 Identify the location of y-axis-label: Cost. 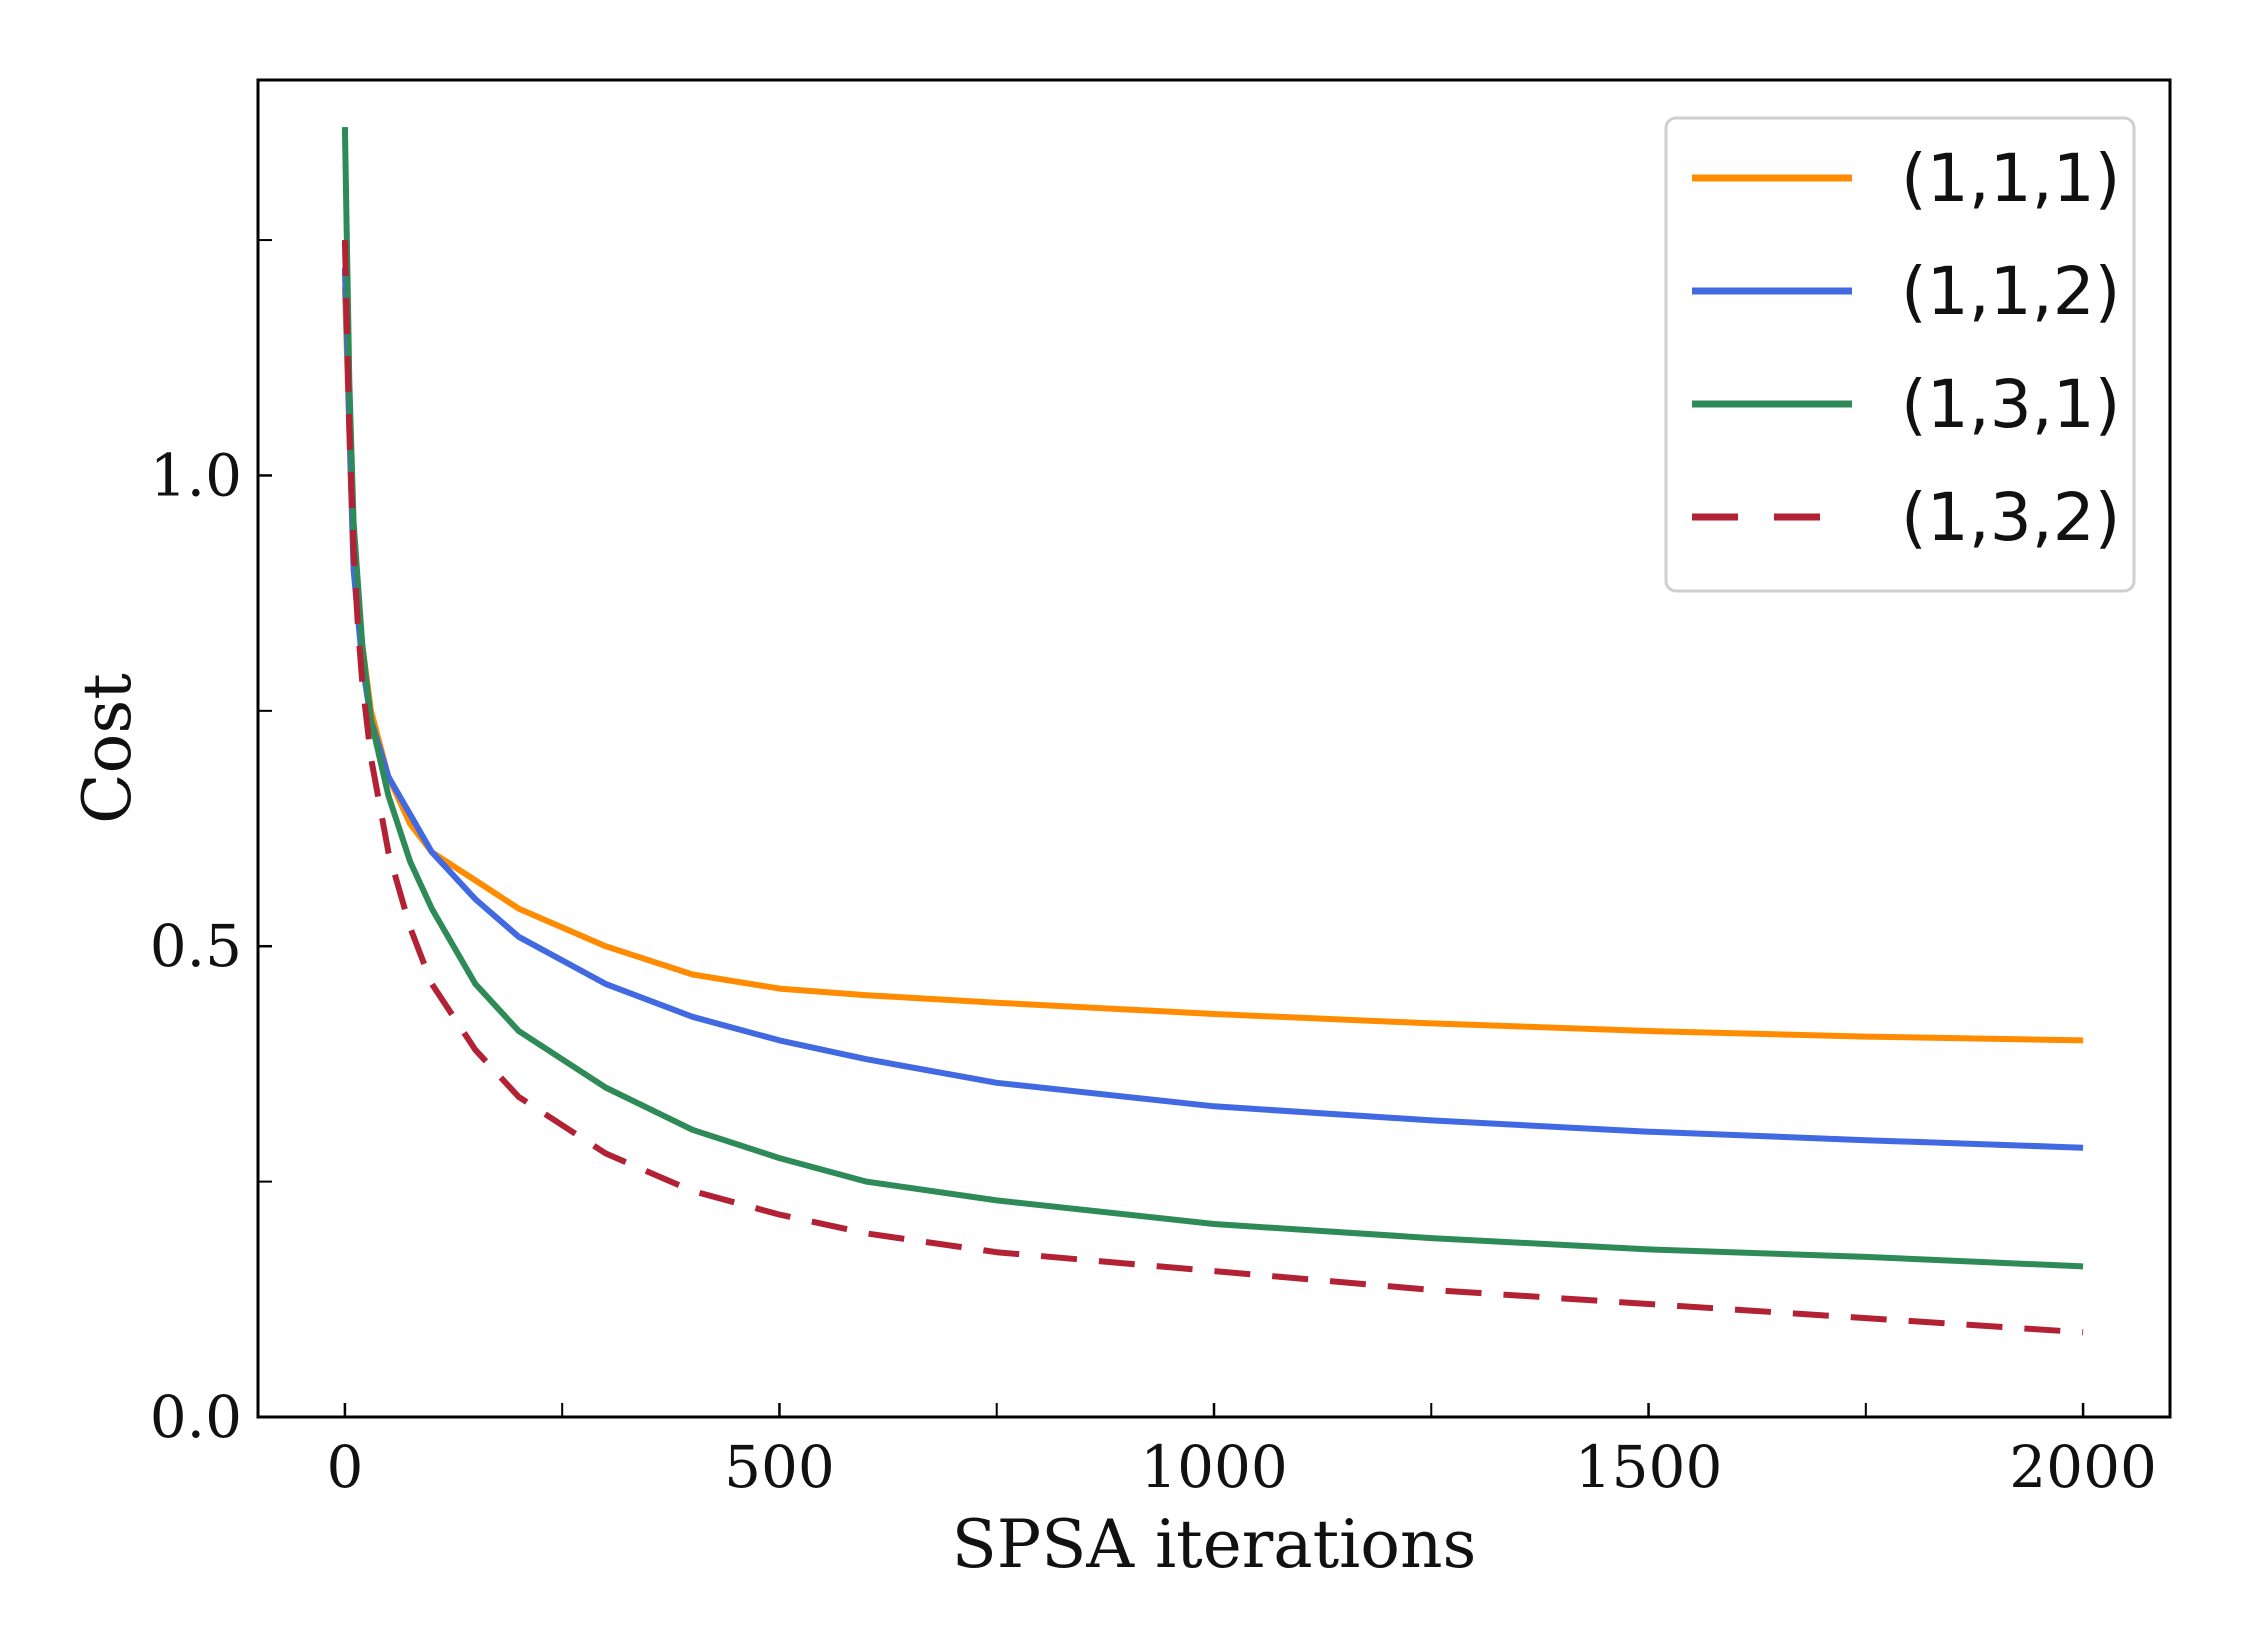
(107, 748).